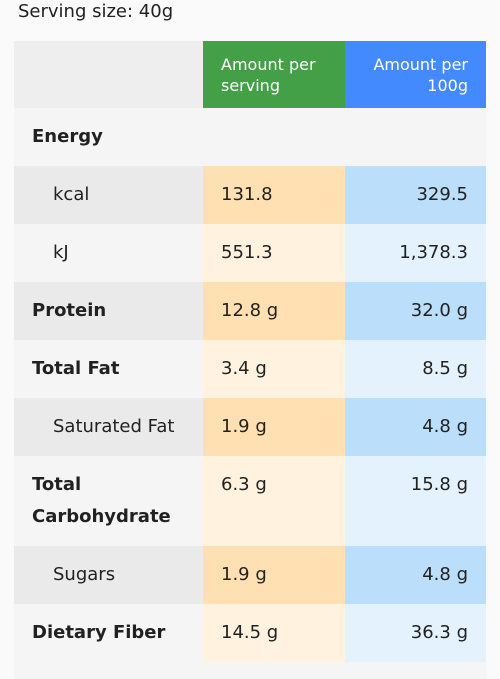 The height and width of the screenshot is (679, 500). What do you see at coordinates (274, 311) in the screenshot?
I see `per-serving-value: 12.8 g` at bounding box center [274, 311].